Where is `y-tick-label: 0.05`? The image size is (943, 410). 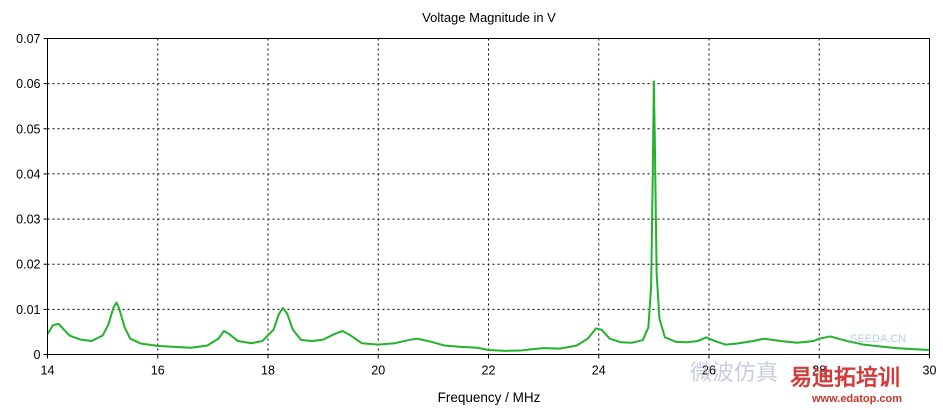
y-tick-label: 0.05 is located at coordinates (28, 129).